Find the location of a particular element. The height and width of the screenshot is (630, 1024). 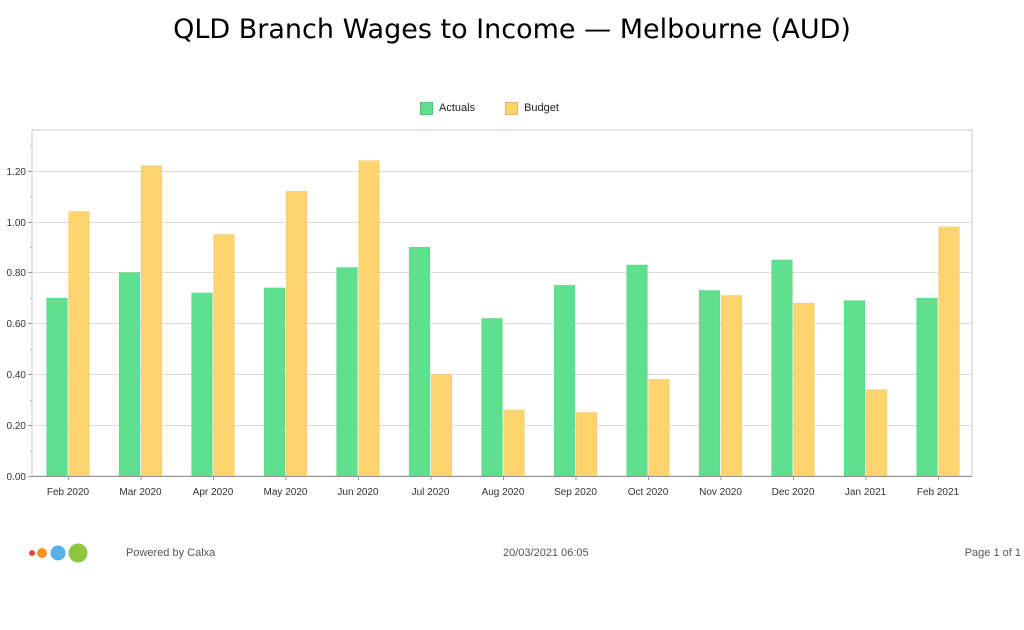

y-tick-label: 0.00 is located at coordinates (17, 477).